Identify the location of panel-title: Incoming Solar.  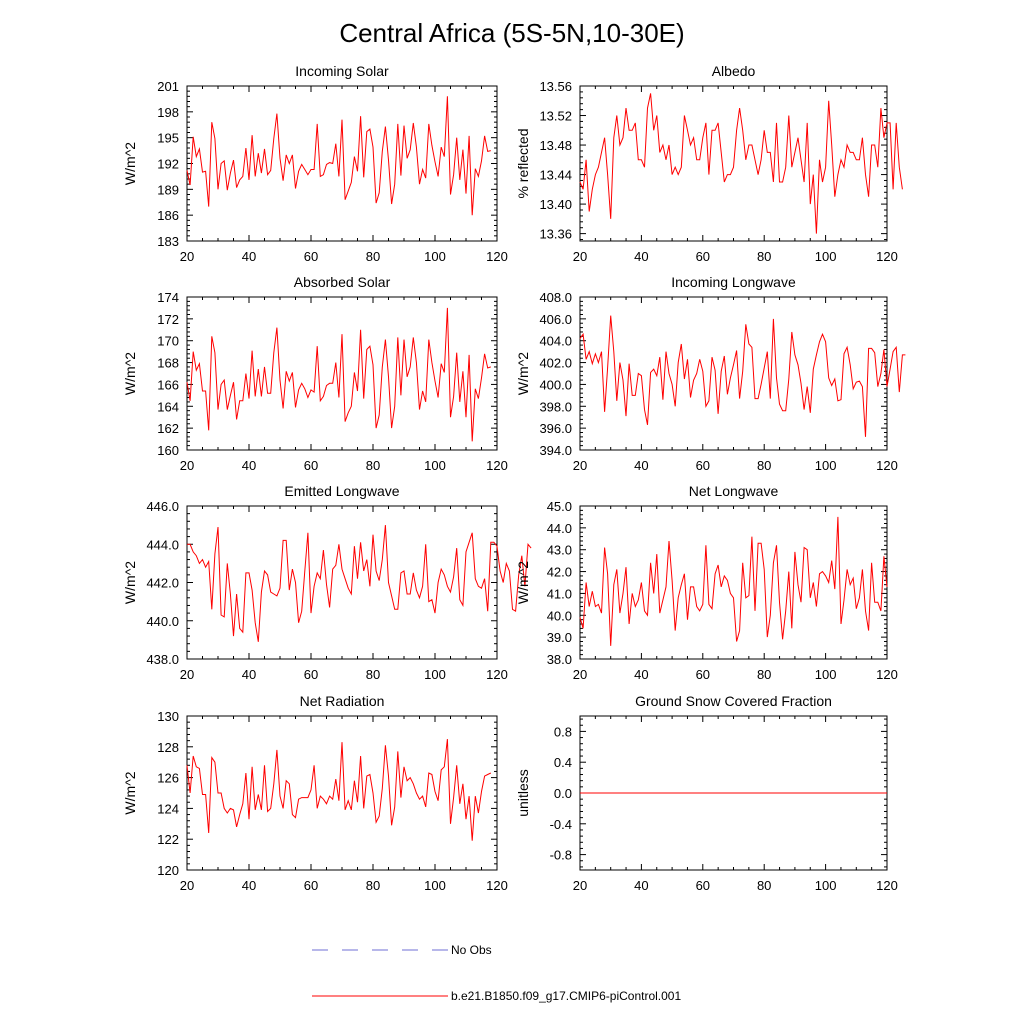
(342, 71).